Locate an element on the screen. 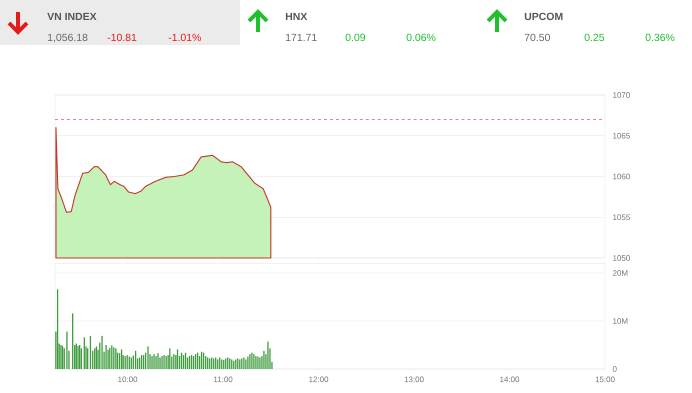 This screenshot has width=692, height=393. text: HNX is located at coordinates (297, 16).